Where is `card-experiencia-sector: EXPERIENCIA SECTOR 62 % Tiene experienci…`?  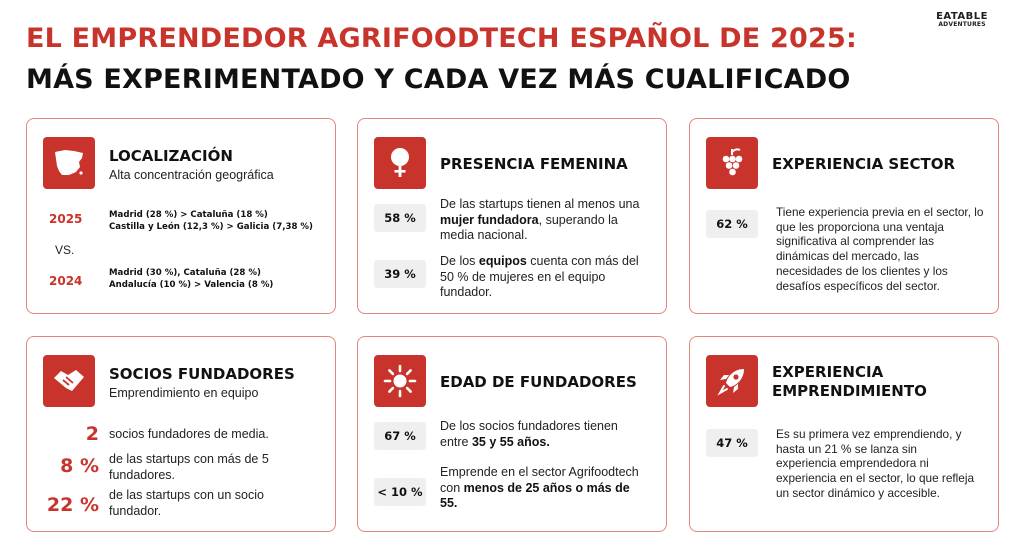
card-experiencia-sector: EXPERIENCIA SECTOR 62 % Tiene experienci… is located at coordinates (844, 216).